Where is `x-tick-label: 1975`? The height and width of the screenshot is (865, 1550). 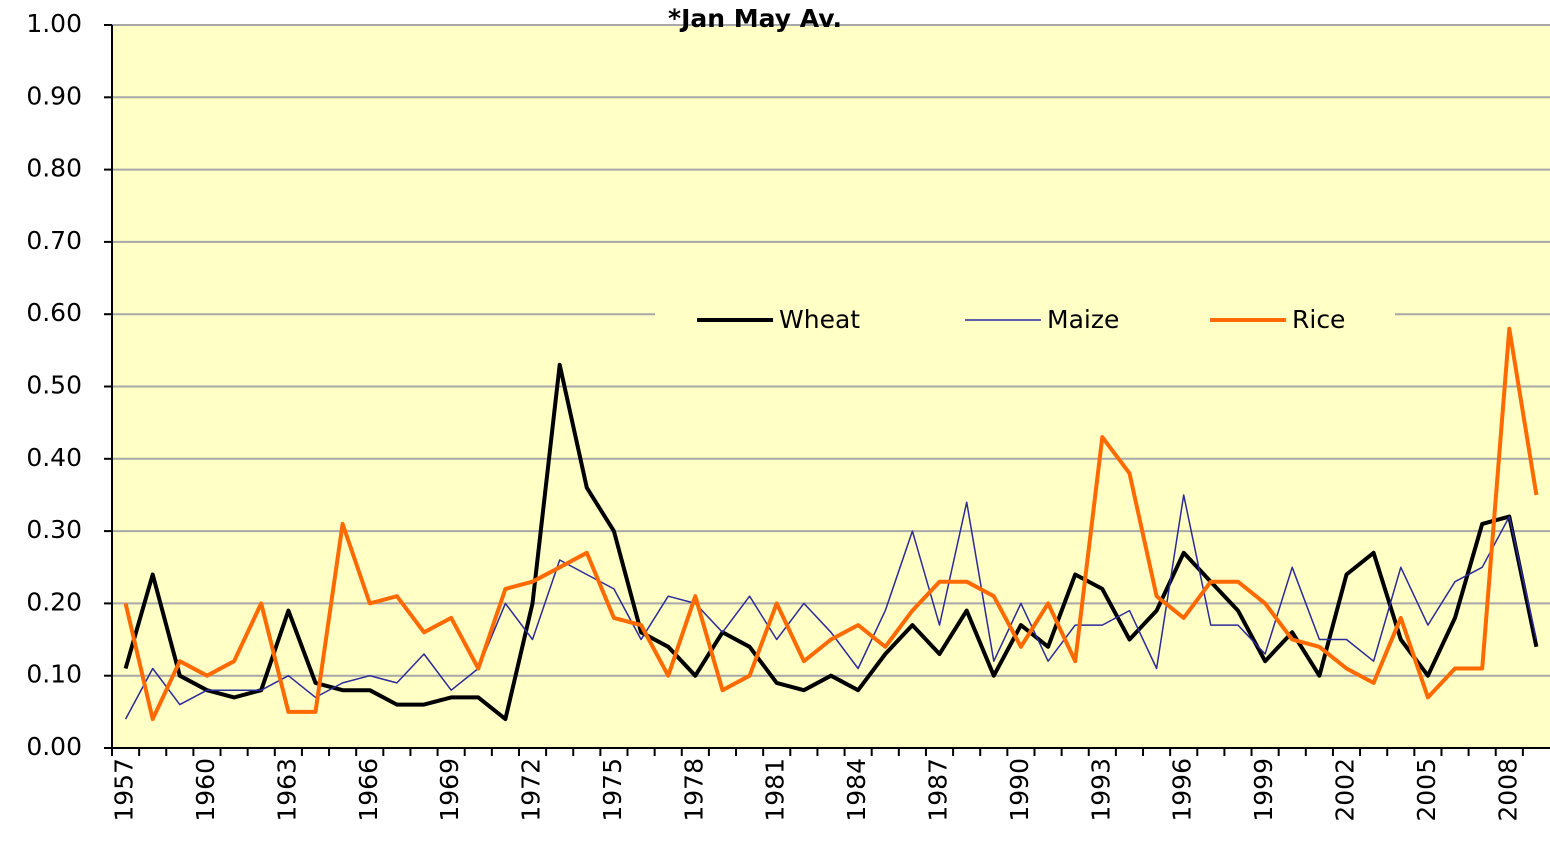 x-tick-label: 1975 is located at coordinates (612, 790).